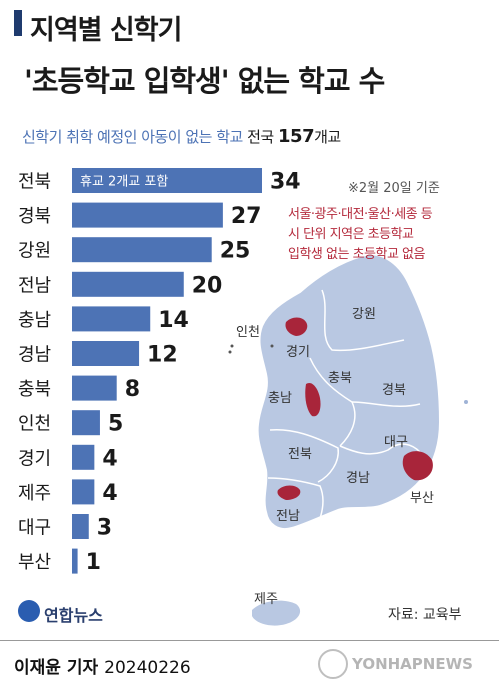  I want to click on jeju-island, so click(276, 613).